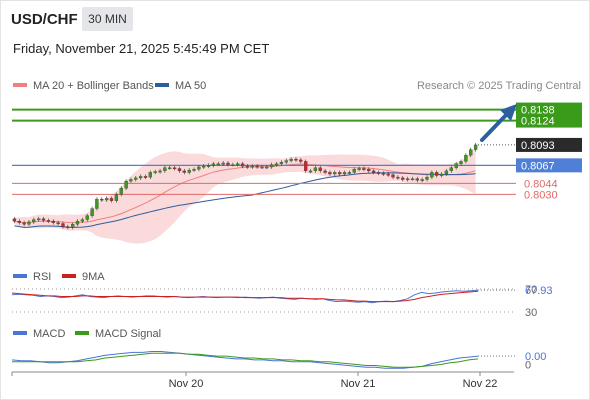 Image resolution: width=590 pixels, height=400 pixels. I want to click on price-level-label-2: 0.8093, so click(538, 146).